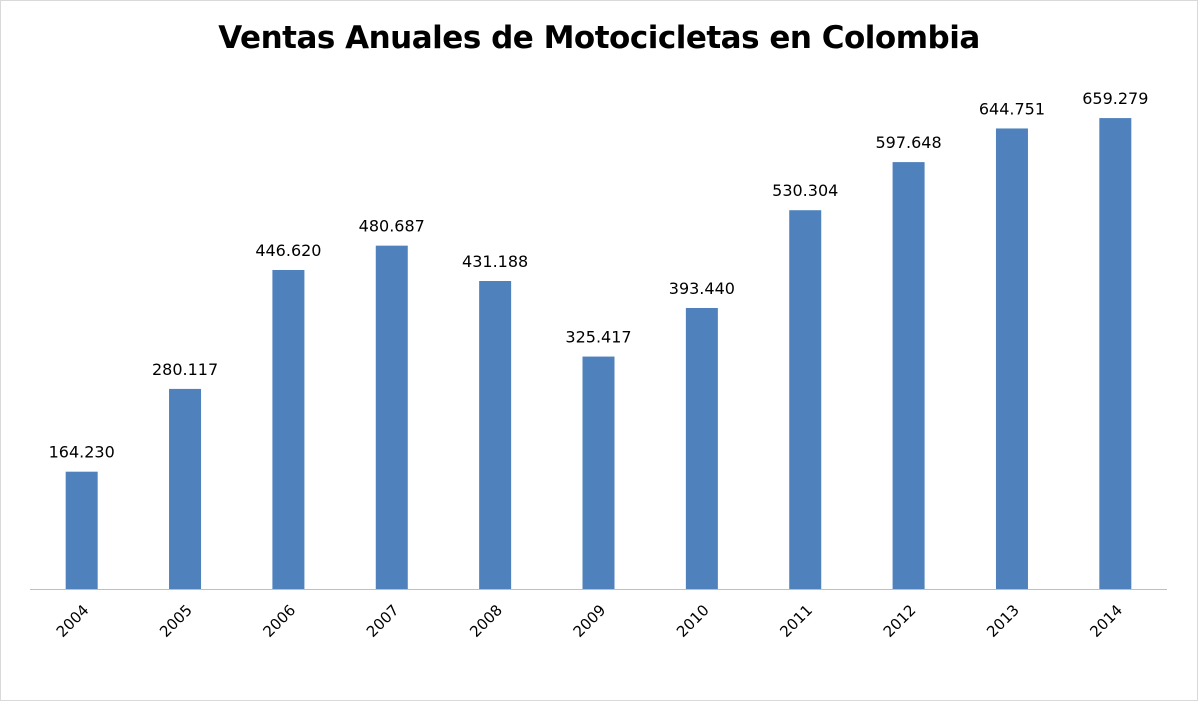 Image resolution: width=1198 pixels, height=701 pixels. What do you see at coordinates (909, 142) in the screenshot?
I see `data-label-2012: 597.648` at bounding box center [909, 142].